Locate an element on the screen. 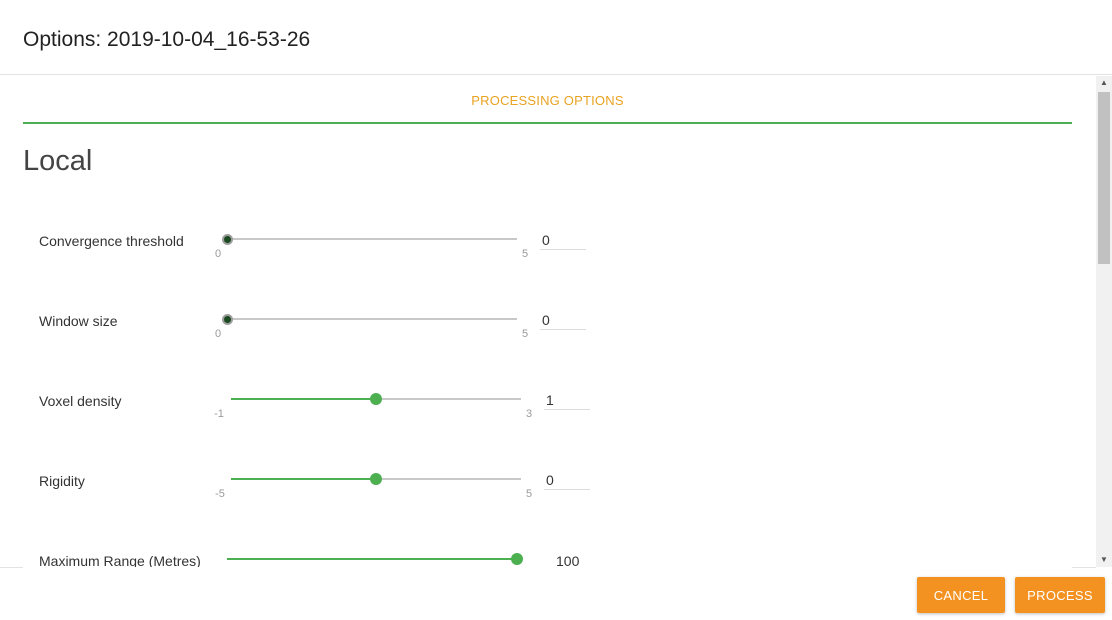 The height and width of the screenshot is (620, 1112). tab-bar: PROCESSING OPTIONS is located at coordinates (547, 100).